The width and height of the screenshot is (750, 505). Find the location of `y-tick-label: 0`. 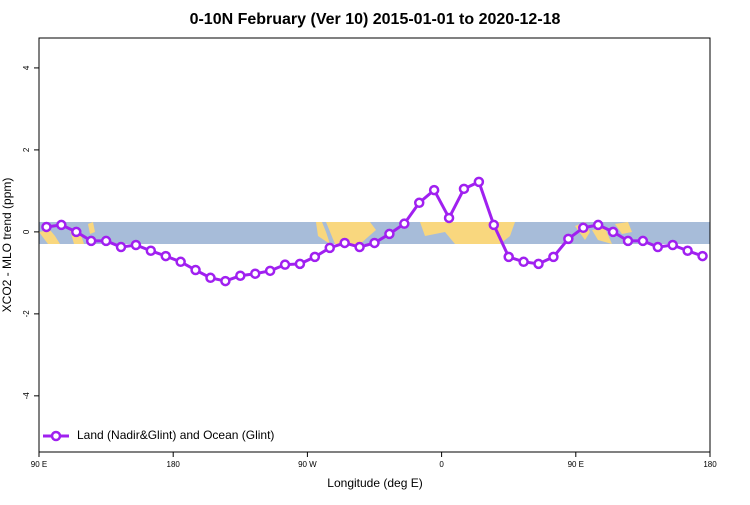

y-tick-label: 0 is located at coordinates (26, 231).